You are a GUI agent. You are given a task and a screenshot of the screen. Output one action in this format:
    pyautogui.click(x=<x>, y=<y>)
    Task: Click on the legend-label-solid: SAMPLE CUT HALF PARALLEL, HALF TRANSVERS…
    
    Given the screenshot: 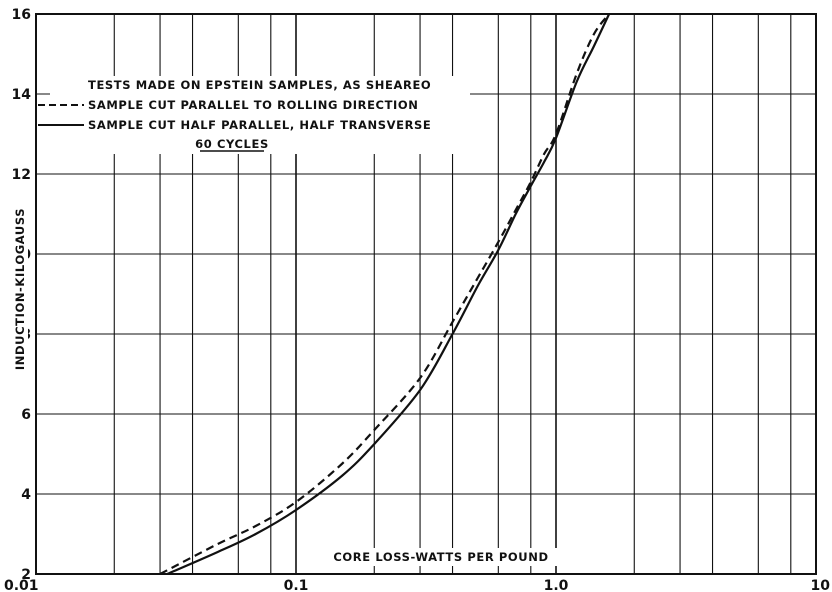 What is the action you would take?
    pyautogui.click(x=259, y=125)
    